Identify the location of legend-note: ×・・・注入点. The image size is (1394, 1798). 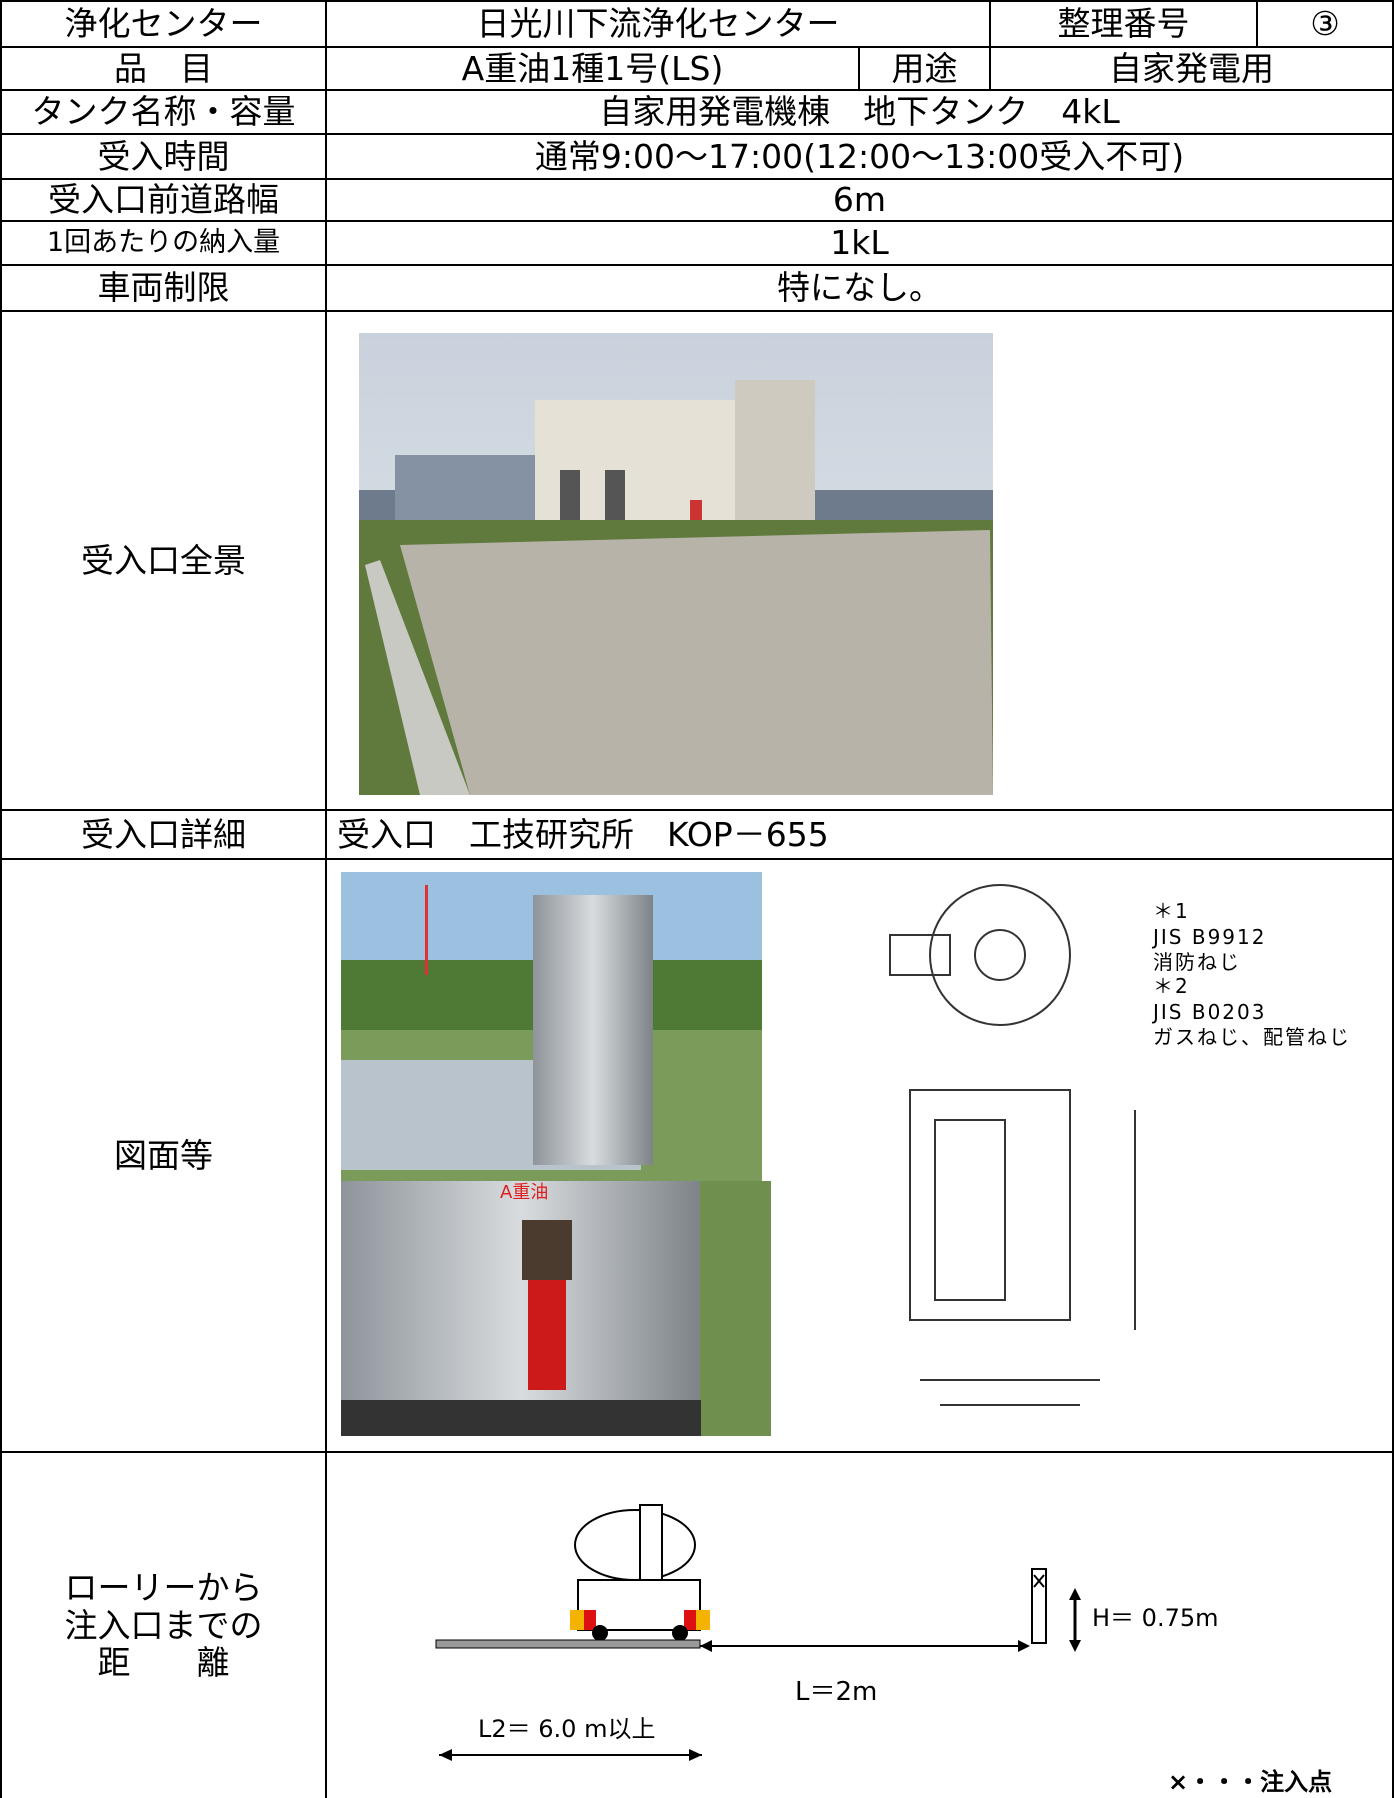
(1250, 1782).